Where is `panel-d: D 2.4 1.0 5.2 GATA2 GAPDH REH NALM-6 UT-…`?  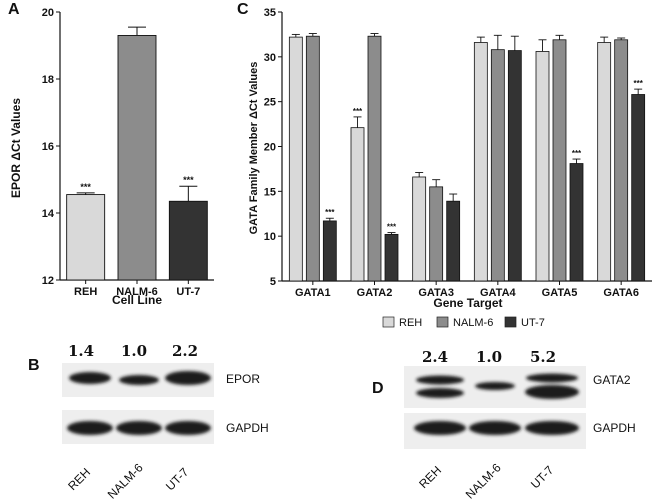
panel-d: D 2.4 1.0 5.2 GATA2 GAPDH REH NALM-6 UT-… is located at coordinates (504, 425).